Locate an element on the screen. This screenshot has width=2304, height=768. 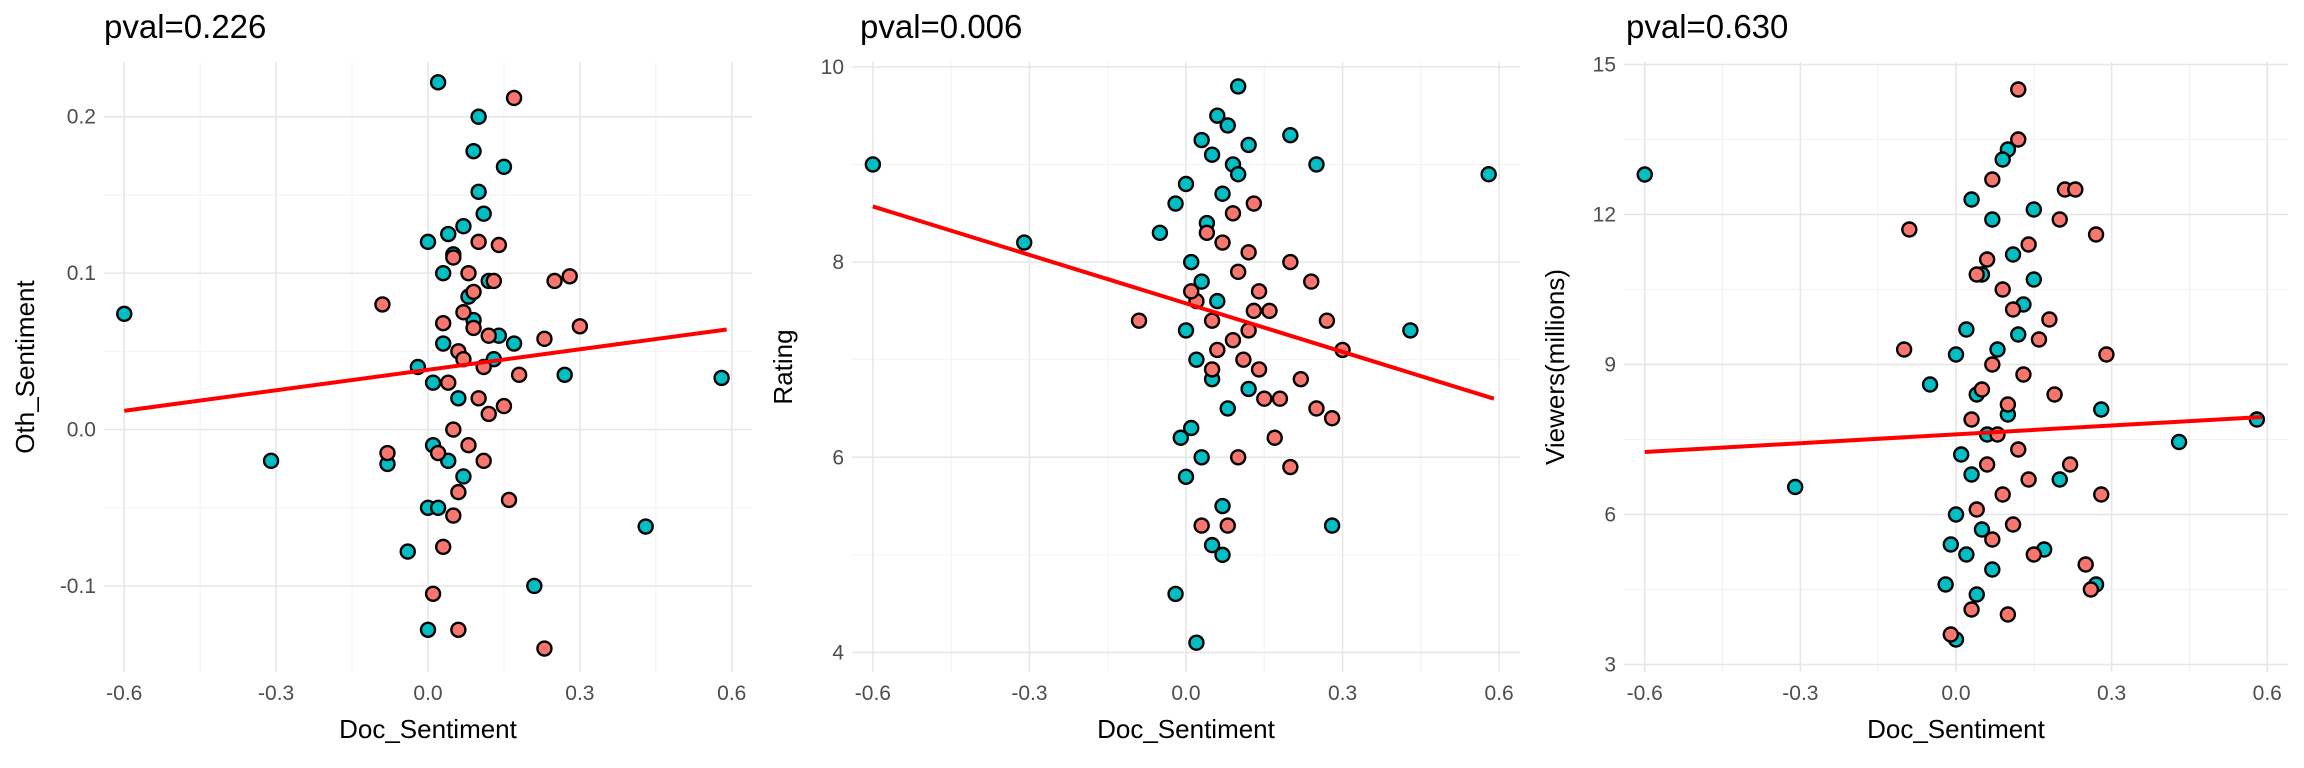
chart-title: pval=0.226 is located at coordinates (185, 26).